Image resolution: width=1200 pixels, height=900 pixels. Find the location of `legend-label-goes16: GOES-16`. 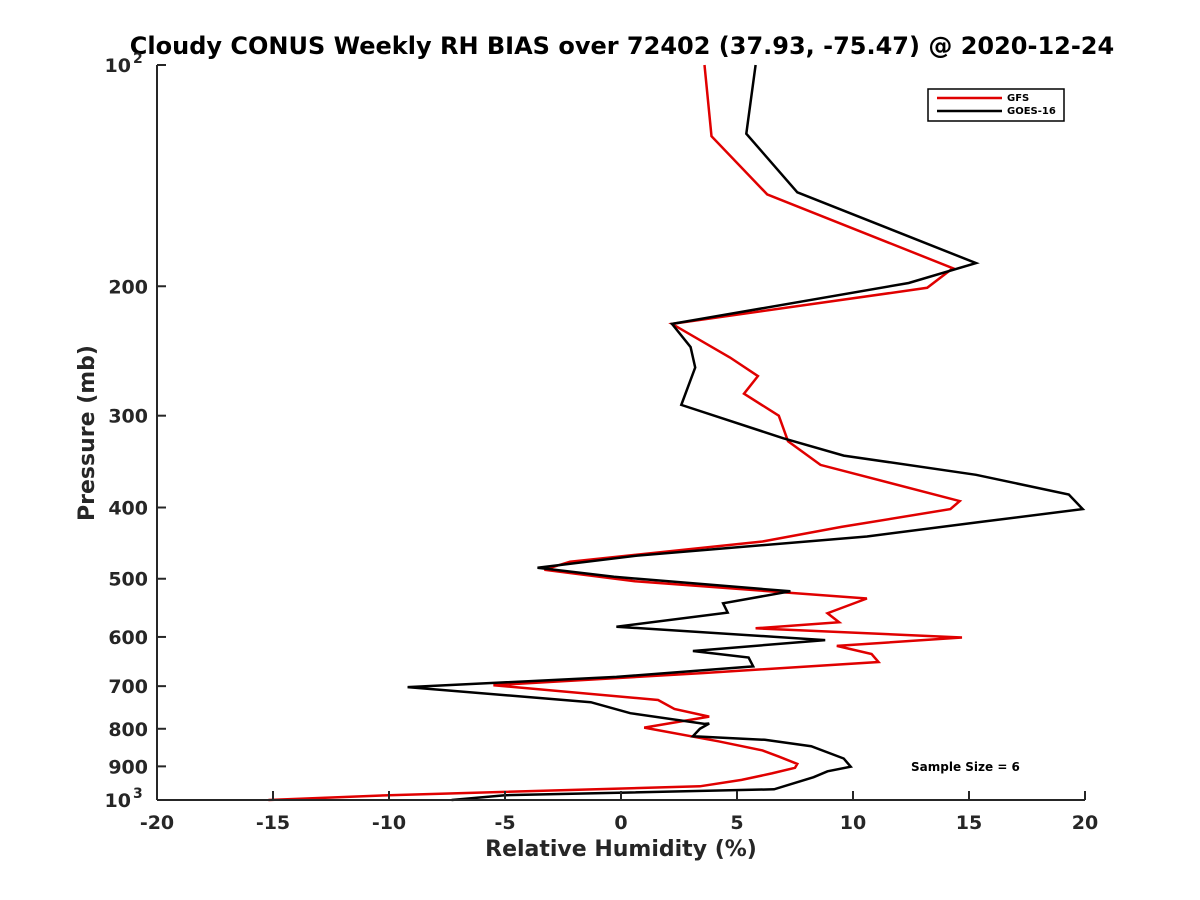

legend-label-goes16: GOES-16 is located at coordinates (1031, 111).